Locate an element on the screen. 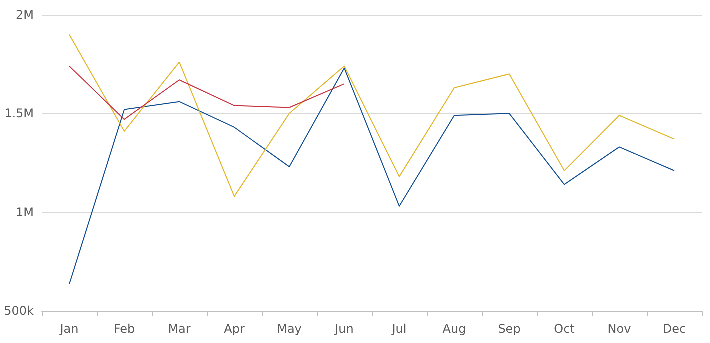 This screenshot has width=710, height=343. x-tick-label: Oct is located at coordinates (565, 329).